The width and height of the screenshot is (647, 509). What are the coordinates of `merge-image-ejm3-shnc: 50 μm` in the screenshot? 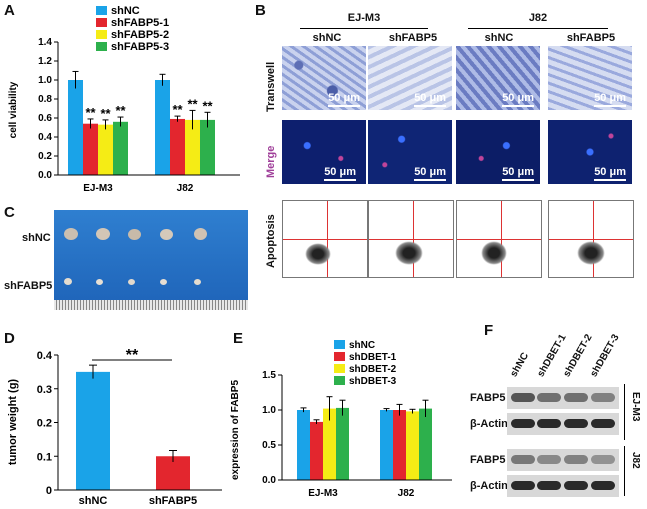 It's located at (324, 152).